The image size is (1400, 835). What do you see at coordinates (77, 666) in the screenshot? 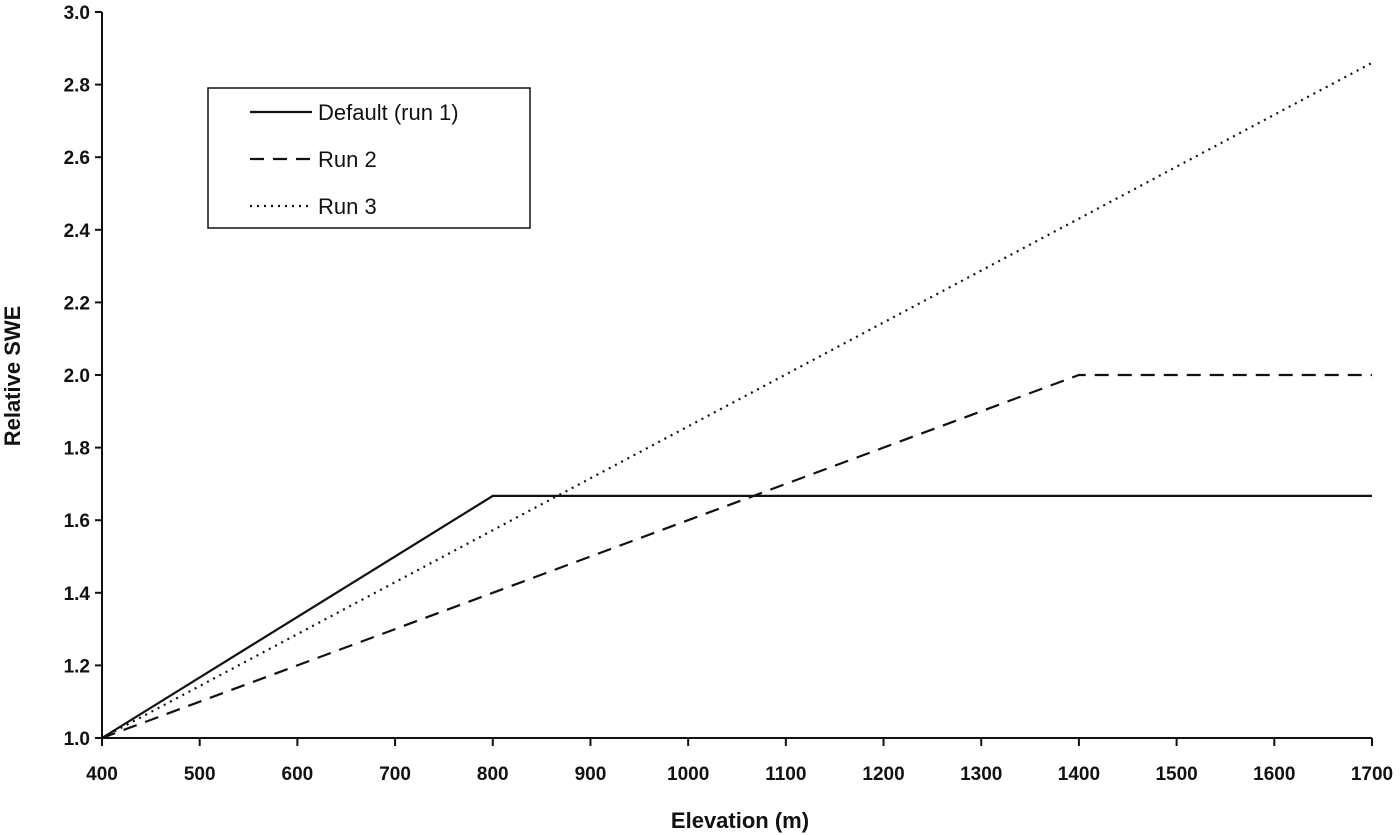
I see `y-tick-label: 1.2` at bounding box center [77, 666].